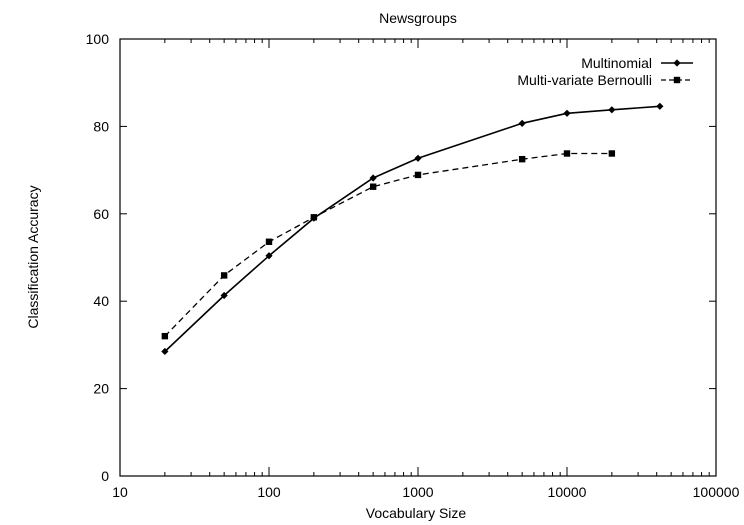 The image size is (744, 525). I want to click on legend: Multinomial Multi-variate Bernoulli, so click(605, 71).